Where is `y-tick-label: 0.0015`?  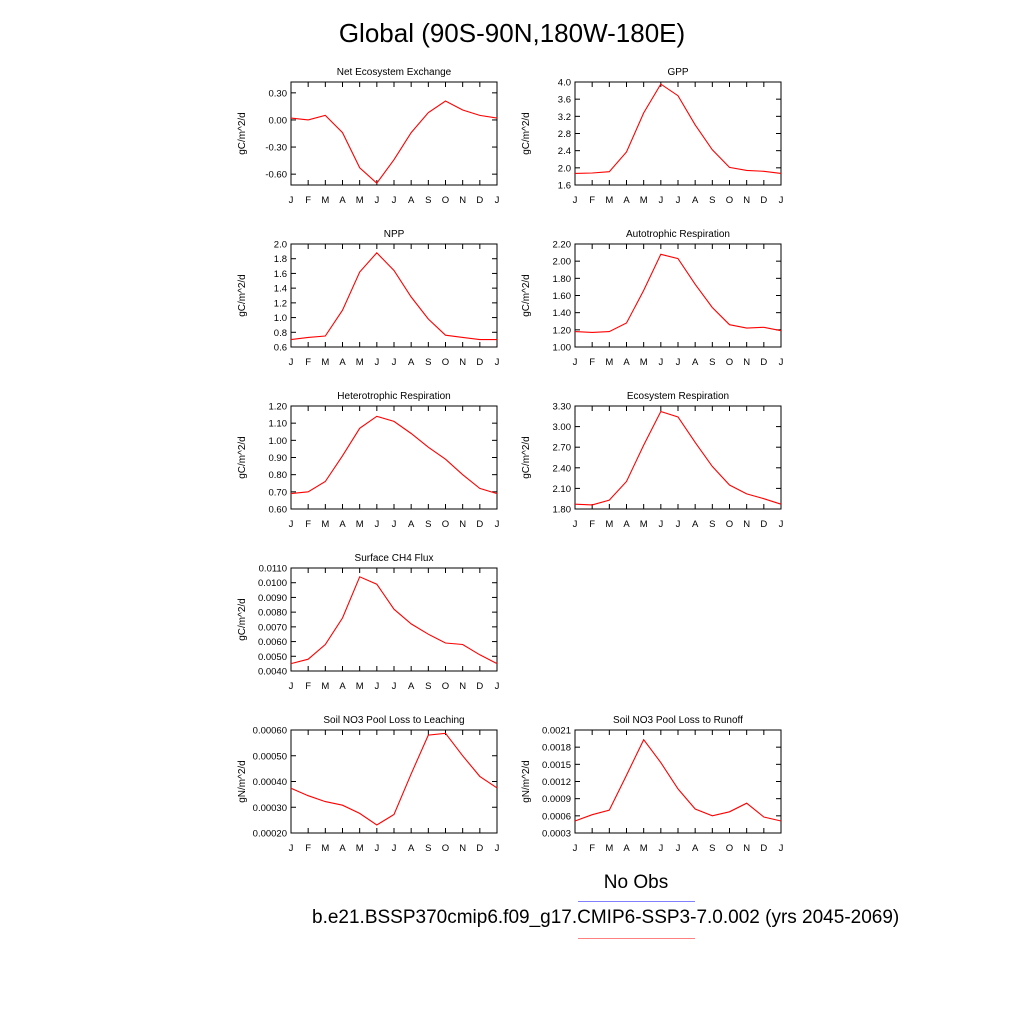 y-tick-label: 0.0015 is located at coordinates (556, 765).